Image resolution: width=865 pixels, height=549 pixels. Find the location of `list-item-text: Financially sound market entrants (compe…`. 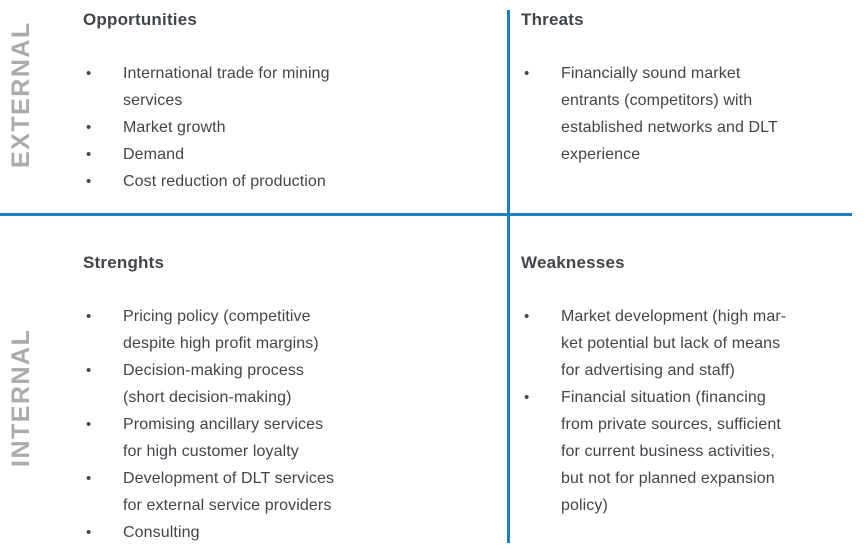

list-item-text: Financially sound market entrants (compe… is located at coordinates (669, 114).